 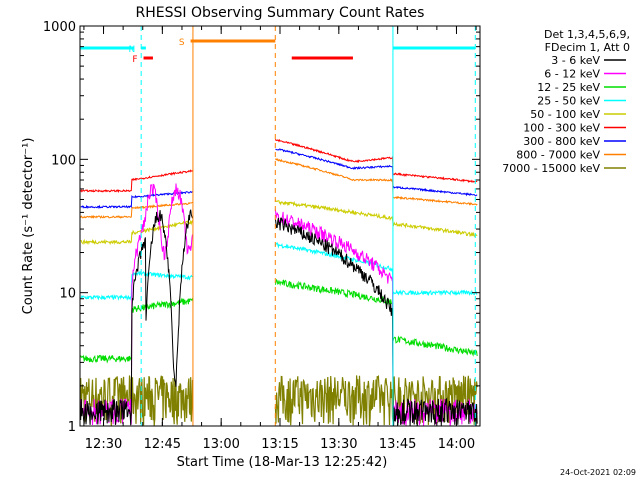 I want to click on x-tick-label: 13:45, so click(x=397, y=444).